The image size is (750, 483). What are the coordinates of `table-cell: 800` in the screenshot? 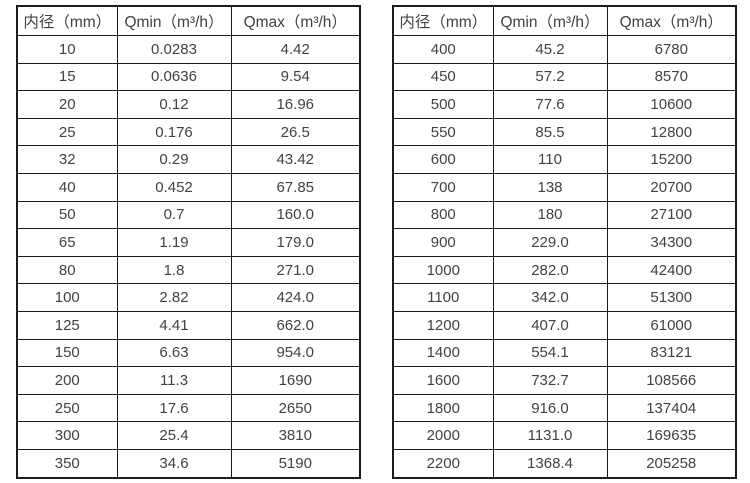 It's located at (443, 215).